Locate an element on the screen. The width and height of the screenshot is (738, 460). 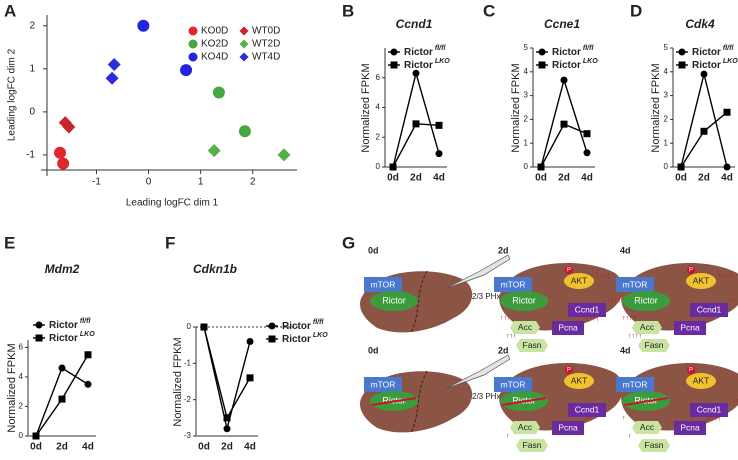
panel-letter: C is located at coordinates (489, 10).